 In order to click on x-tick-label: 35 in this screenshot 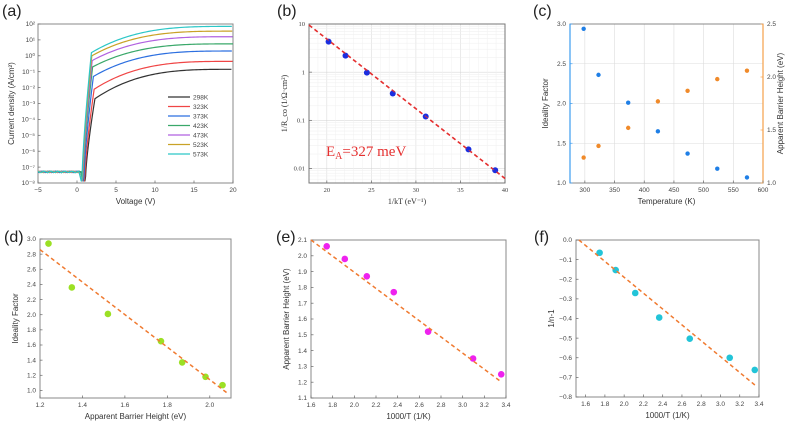, I will do `click(460, 190)`.